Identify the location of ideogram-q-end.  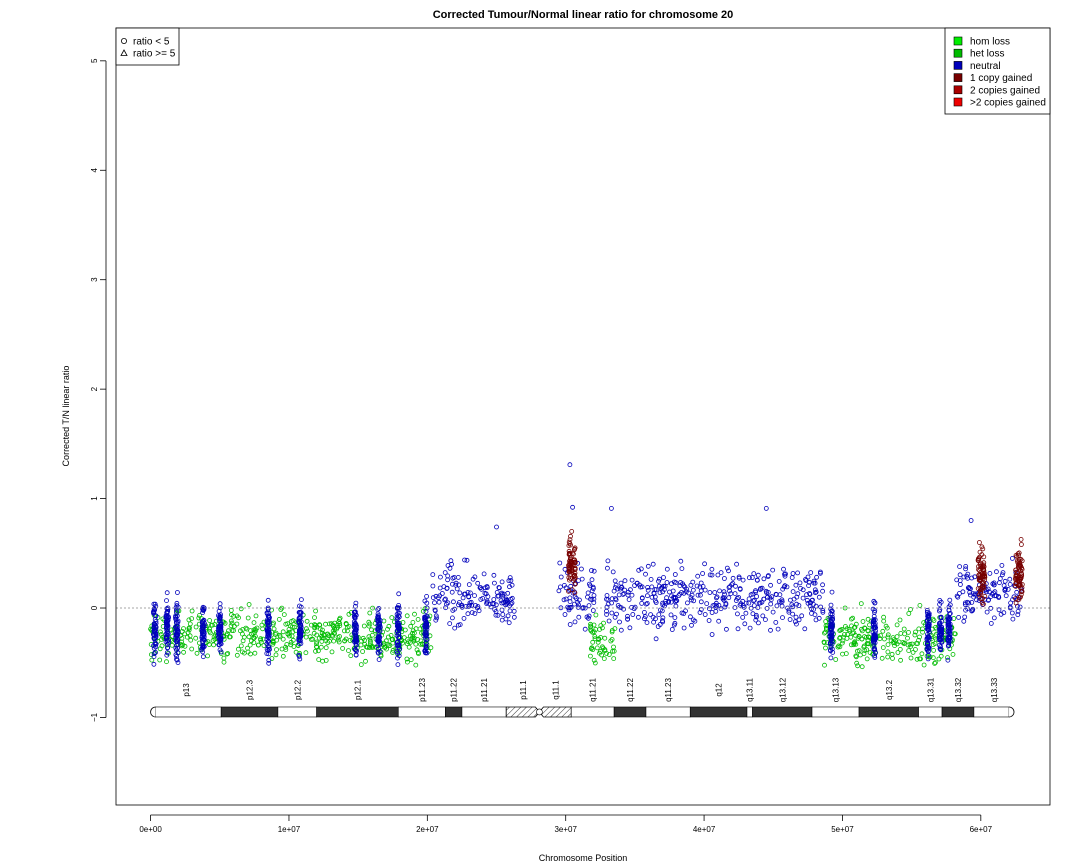
(1011, 712).